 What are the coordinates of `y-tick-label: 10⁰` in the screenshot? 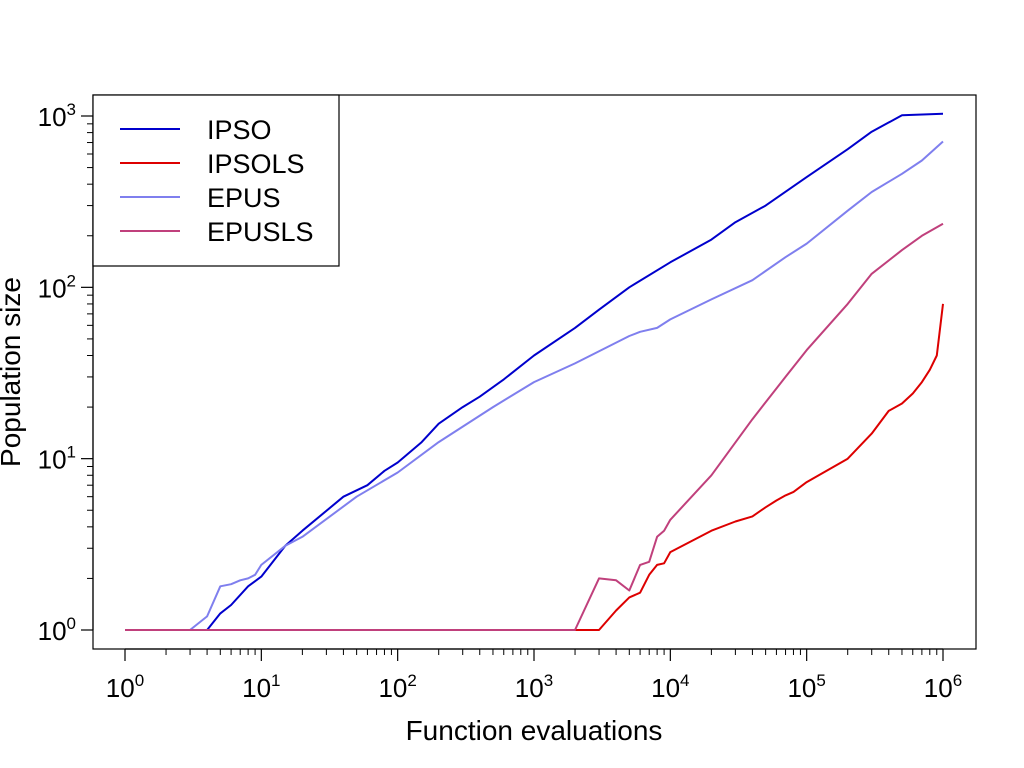 It's located at (57, 630).